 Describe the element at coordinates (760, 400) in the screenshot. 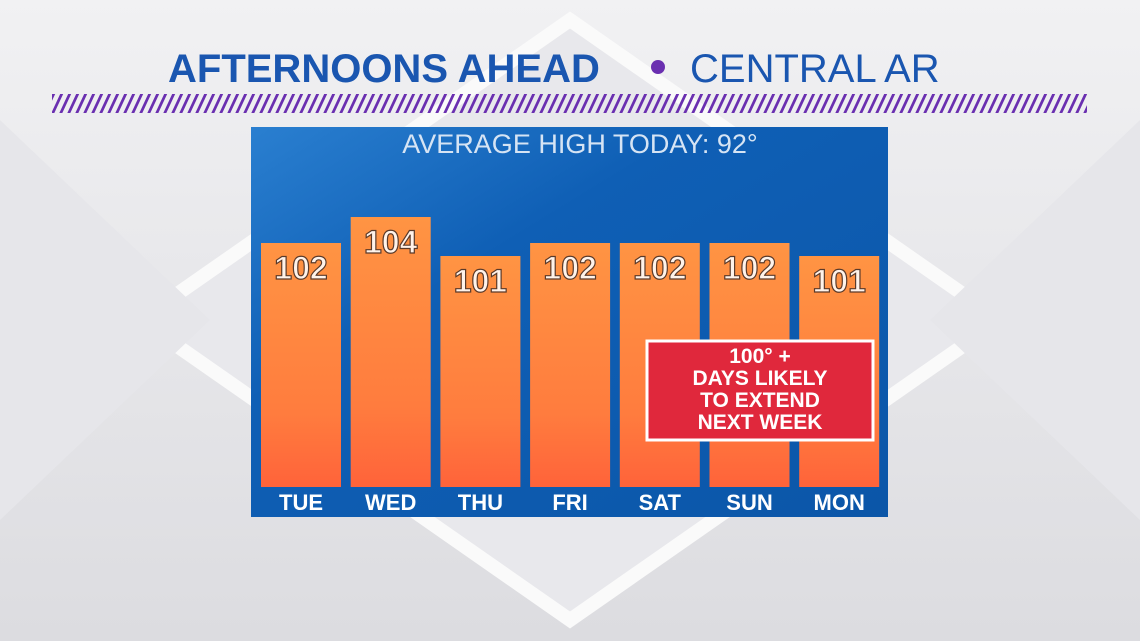

I see `callout-line: TO EXTEND` at that location.